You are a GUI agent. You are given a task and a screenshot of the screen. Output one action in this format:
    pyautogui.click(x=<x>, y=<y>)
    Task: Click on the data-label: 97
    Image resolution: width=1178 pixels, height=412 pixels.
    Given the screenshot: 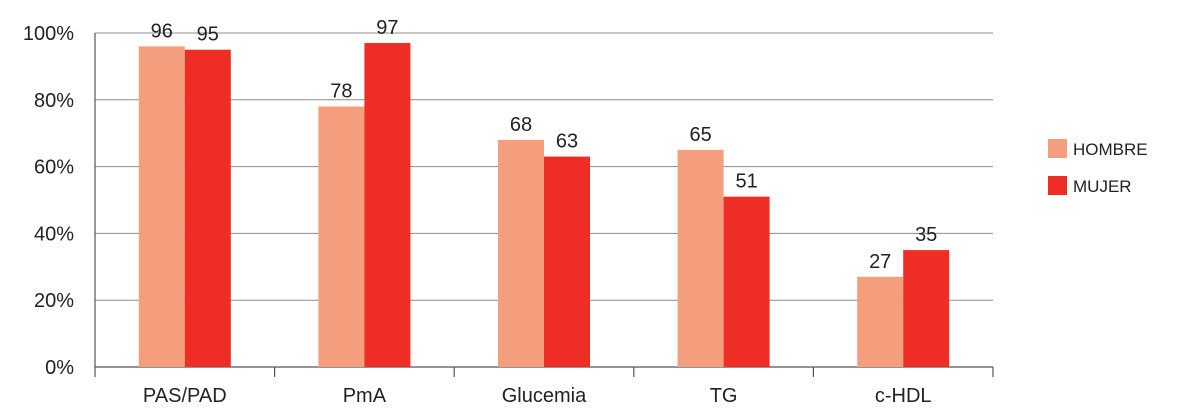 What is the action you would take?
    pyautogui.click(x=387, y=28)
    